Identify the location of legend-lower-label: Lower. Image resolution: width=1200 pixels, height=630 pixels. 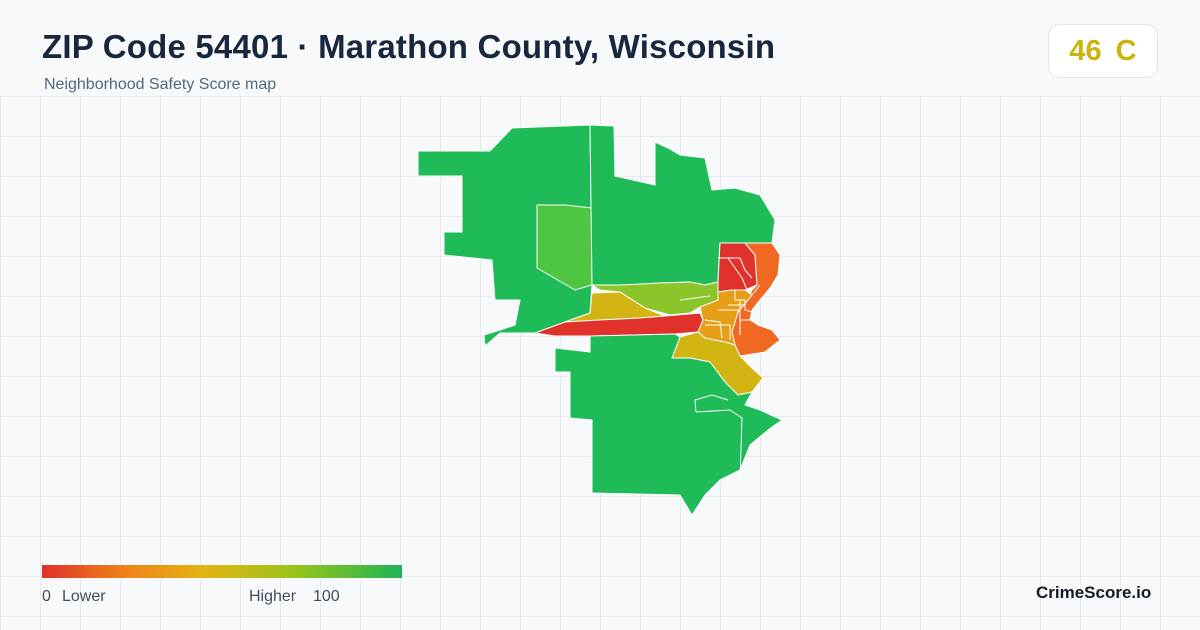
(84, 596).